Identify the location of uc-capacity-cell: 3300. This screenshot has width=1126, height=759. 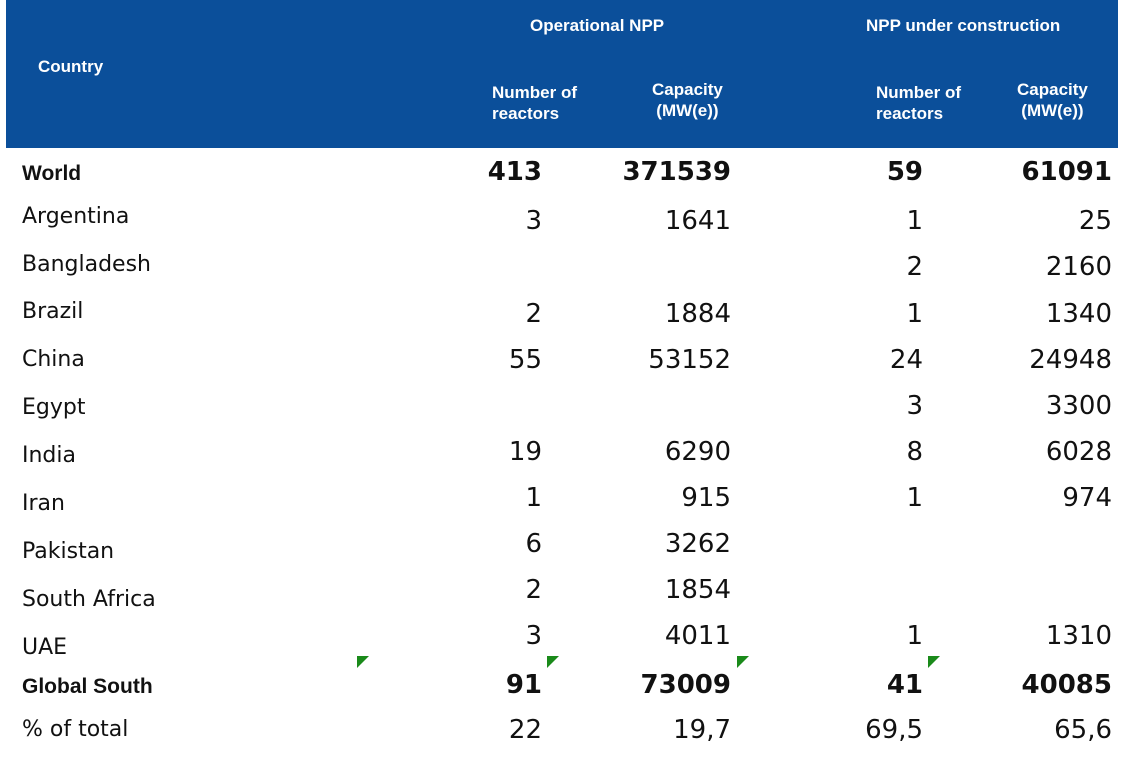
(1078, 406).